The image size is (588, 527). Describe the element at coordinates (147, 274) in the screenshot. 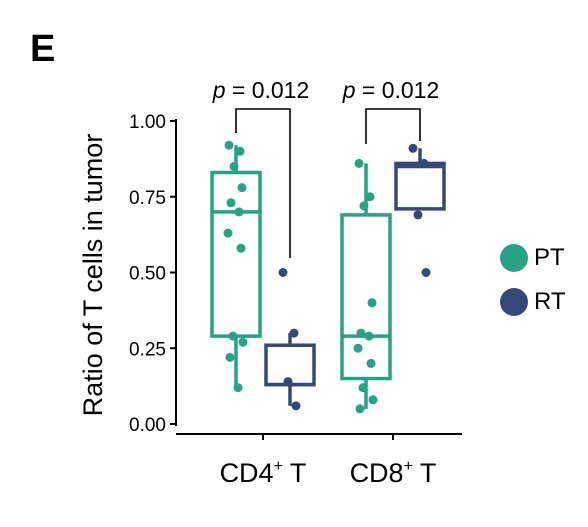

I see `y-tick-label: 0.50` at that location.